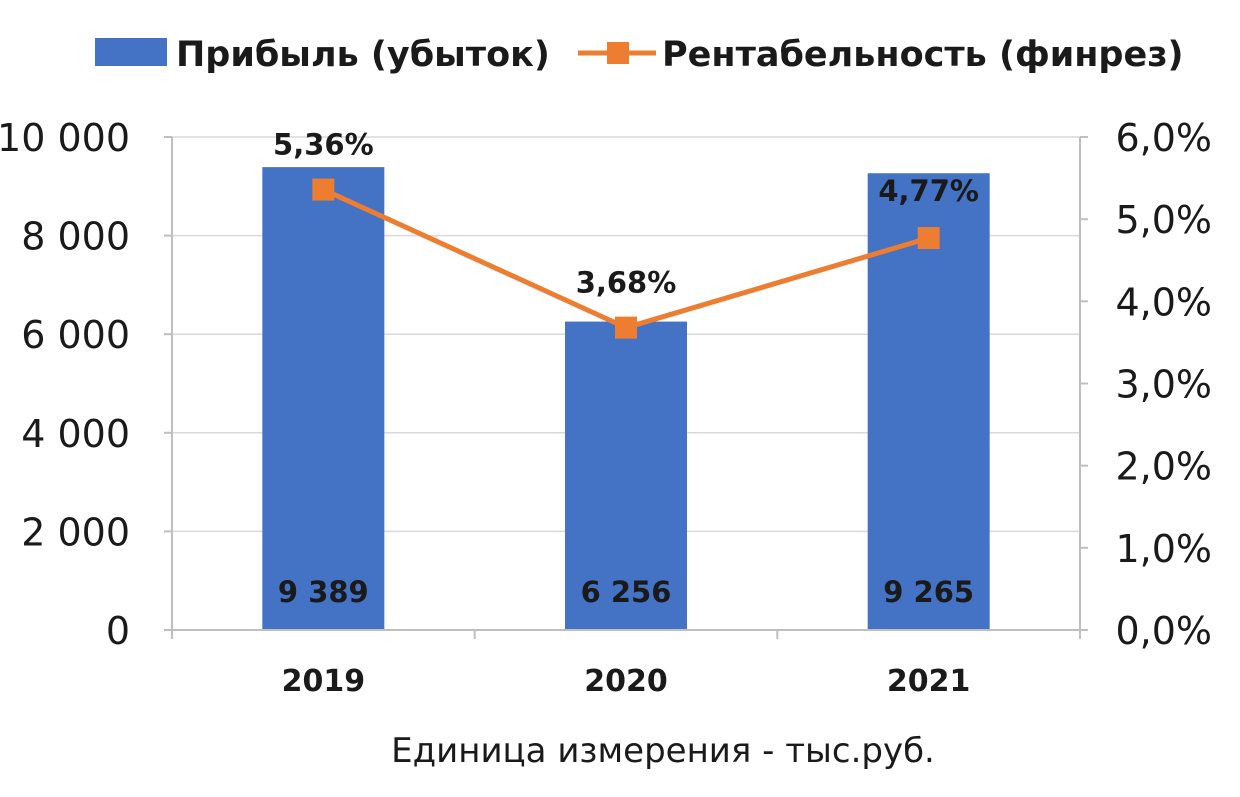 The image size is (1240, 797). I want to click on line-marker-2021, so click(928, 238).